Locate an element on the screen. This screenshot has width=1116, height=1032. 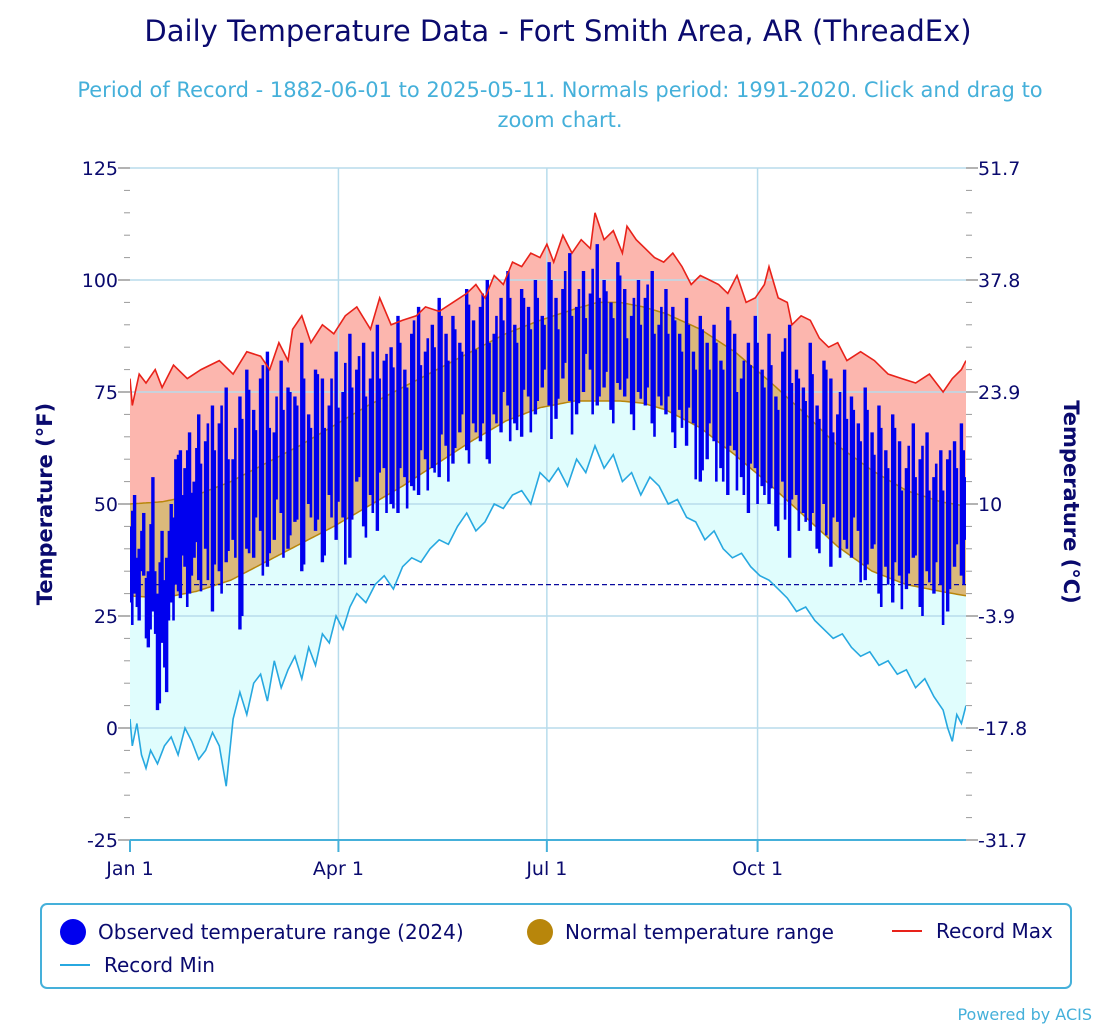
y-tick-label: 125 is located at coordinates (100, 169).